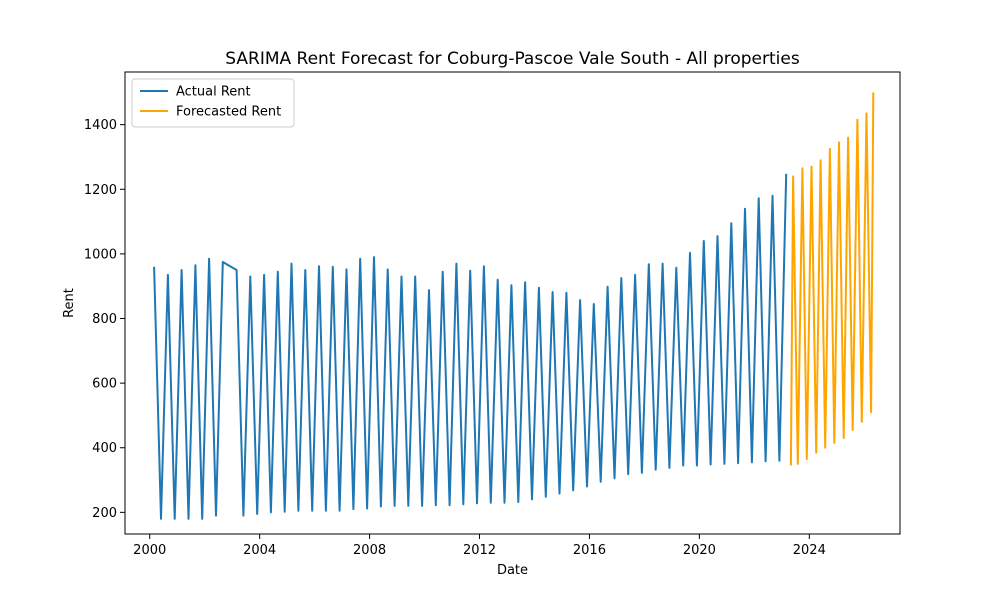 The image size is (1000, 600). I want to click on y-tick-label: 1000, so click(100, 254).